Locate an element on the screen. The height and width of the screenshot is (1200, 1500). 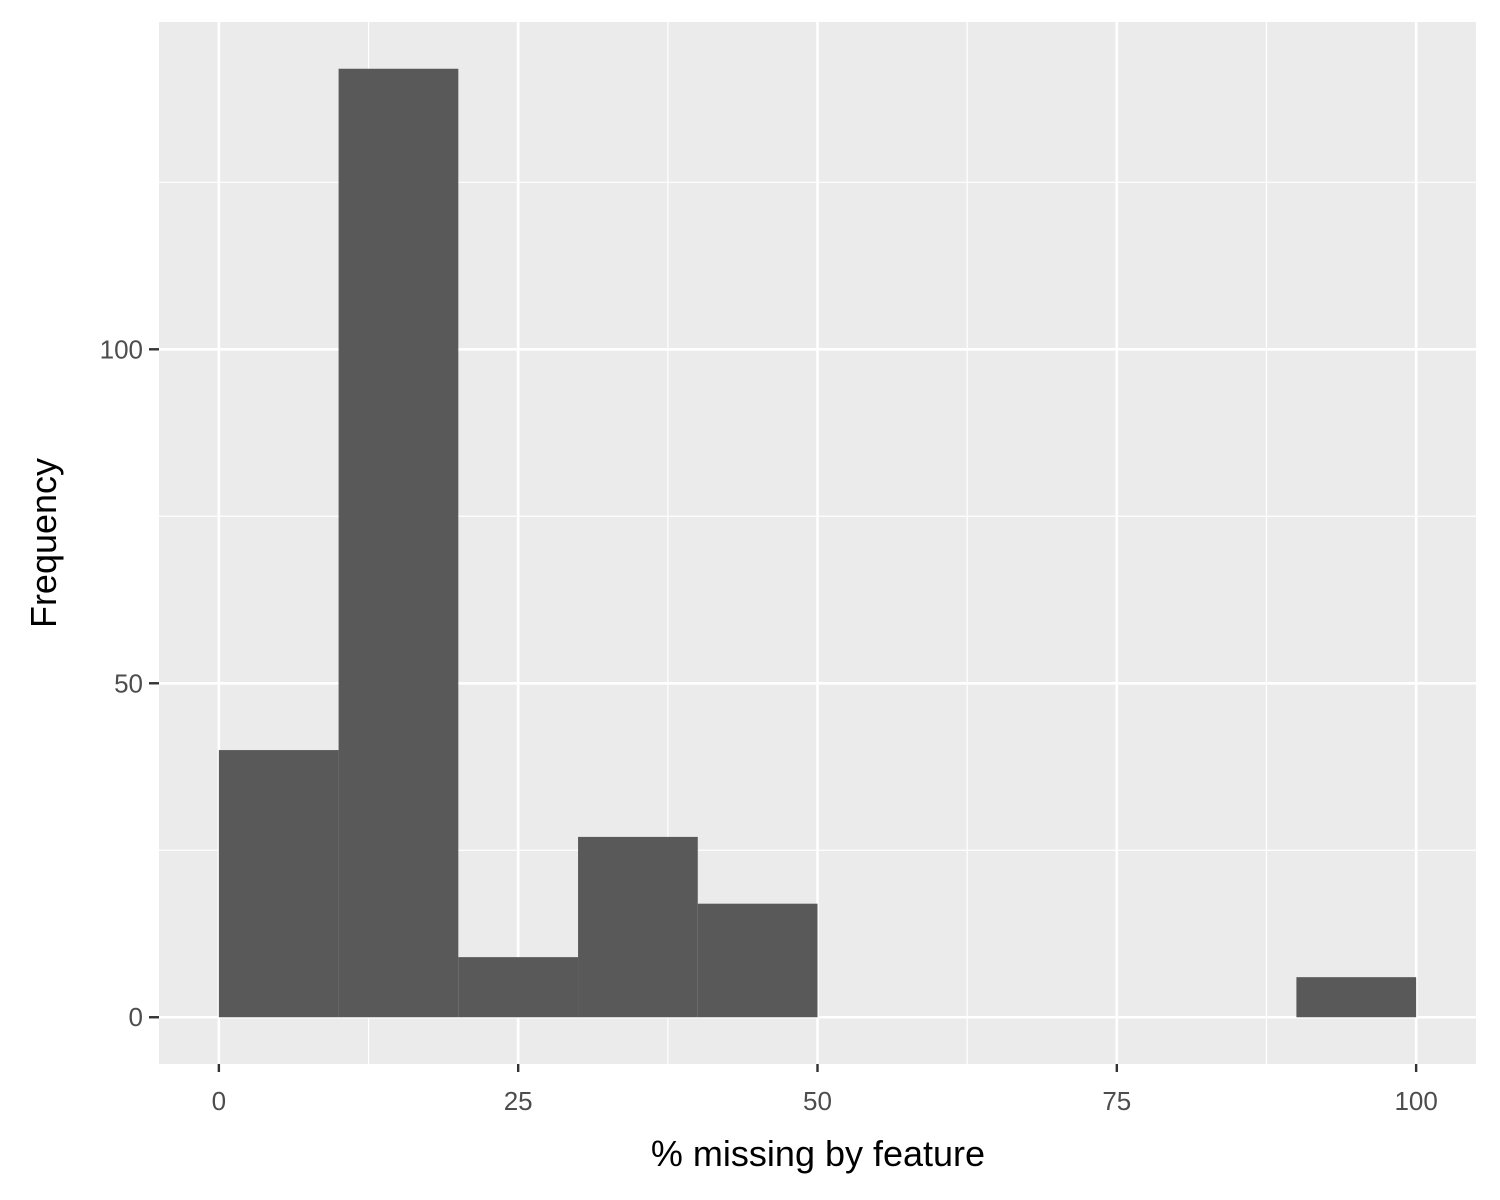
y-tick-label: 100 is located at coordinates (121, 349).